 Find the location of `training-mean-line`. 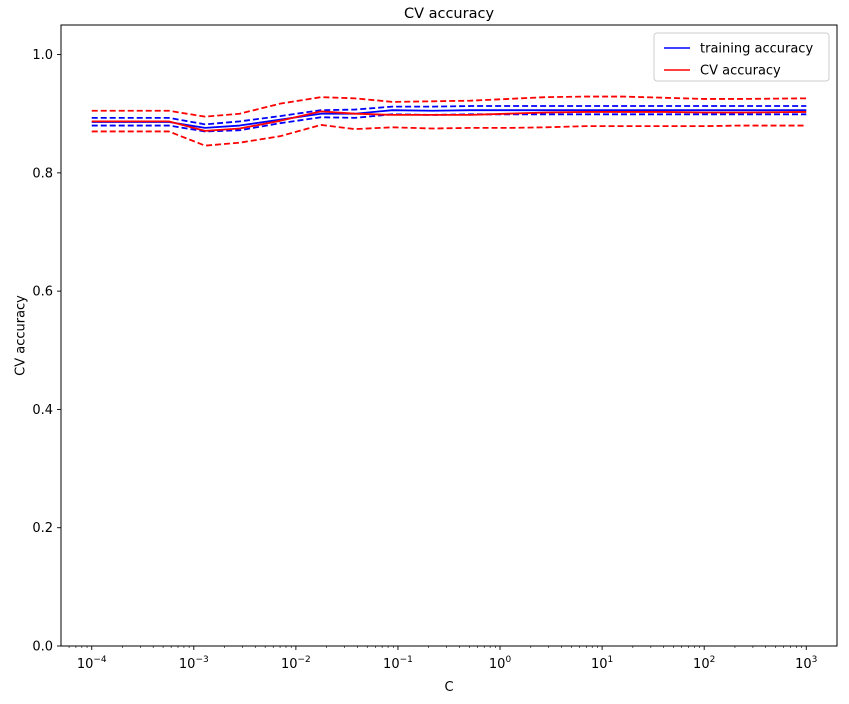

training-mean-line is located at coordinates (449, 119).